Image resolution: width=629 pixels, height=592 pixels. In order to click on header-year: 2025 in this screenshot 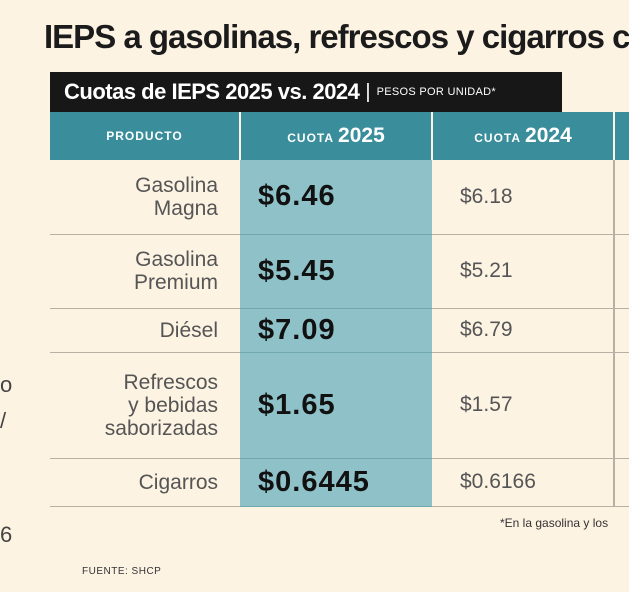, I will do `click(361, 135)`.